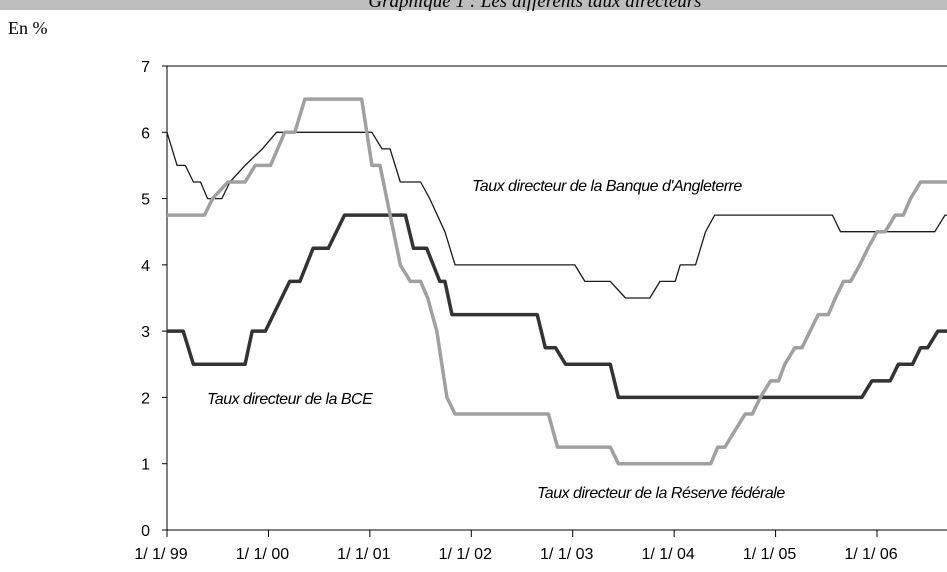 This screenshot has width=947, height=572. What do you see at coordinates (363, 554) in the screenshot?
I see `x-tick-label: 1/ 1/ 01` at bounding box center [363, 554].